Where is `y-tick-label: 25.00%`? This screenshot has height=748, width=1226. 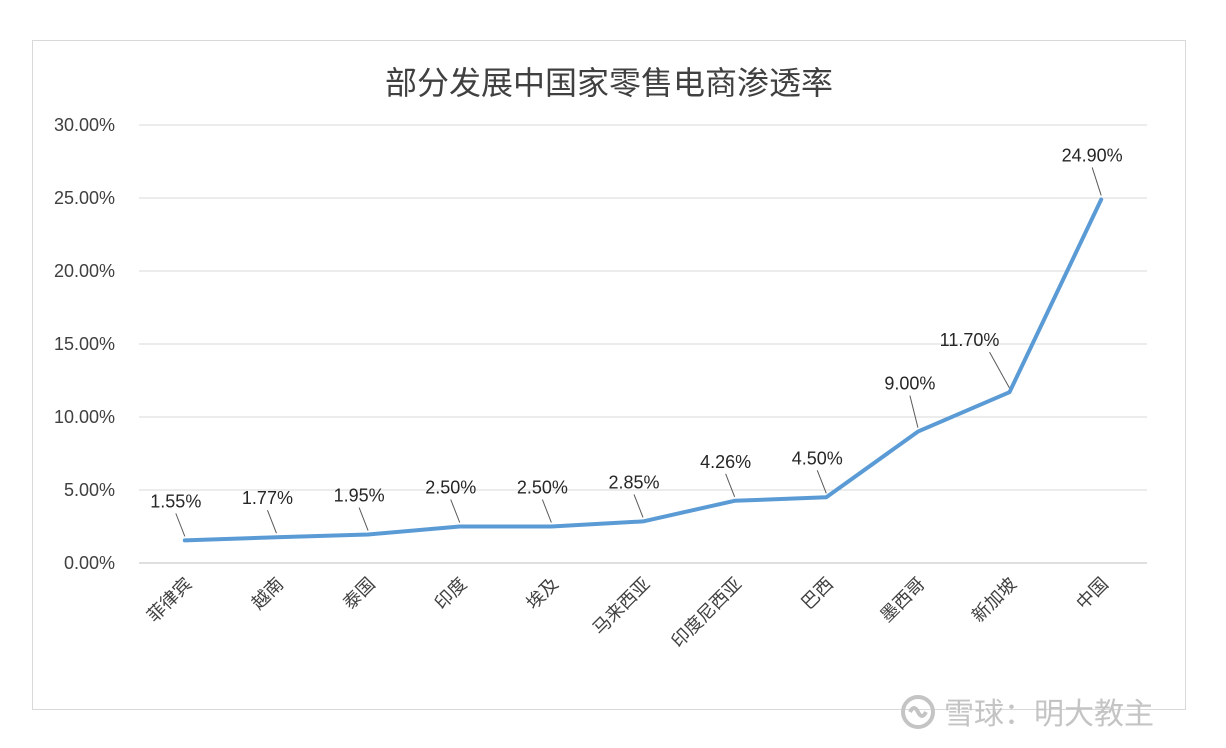 y-tick-label: 25.00% is located at coordinates (84, 198).